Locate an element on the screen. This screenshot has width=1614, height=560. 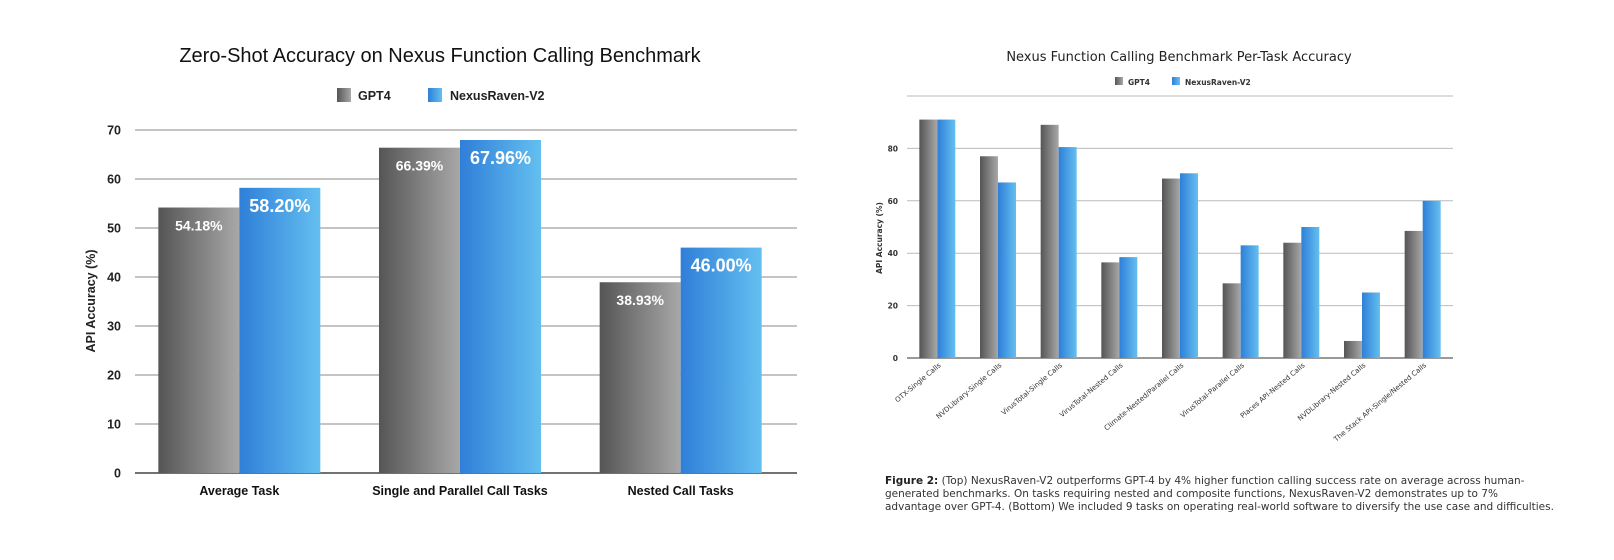
chart1-y-tick-label: 60 is located at coordinates (114, 180).